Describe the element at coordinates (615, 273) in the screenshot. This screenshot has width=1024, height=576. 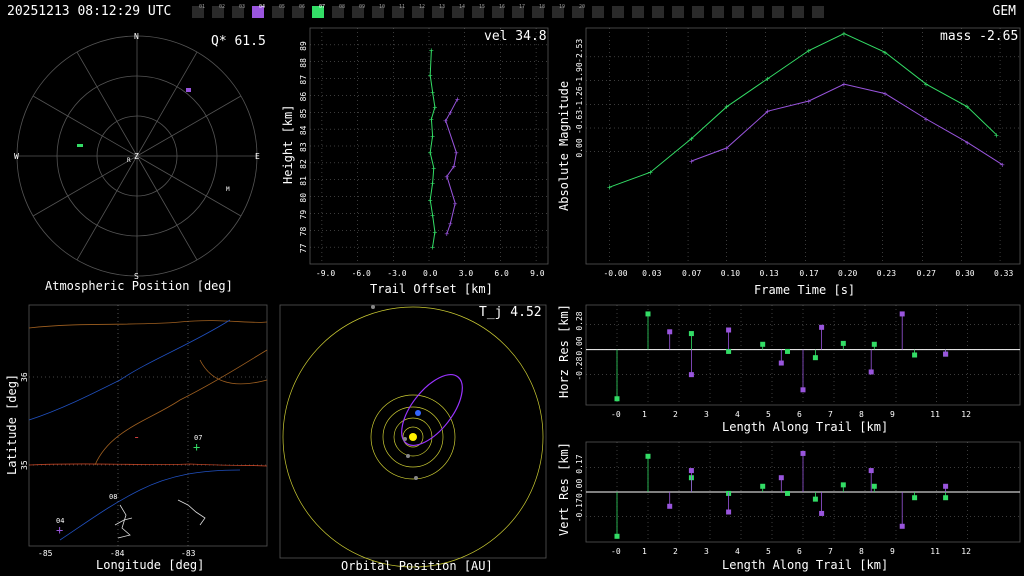
I see `x-tick-label: -0.00` at that location.